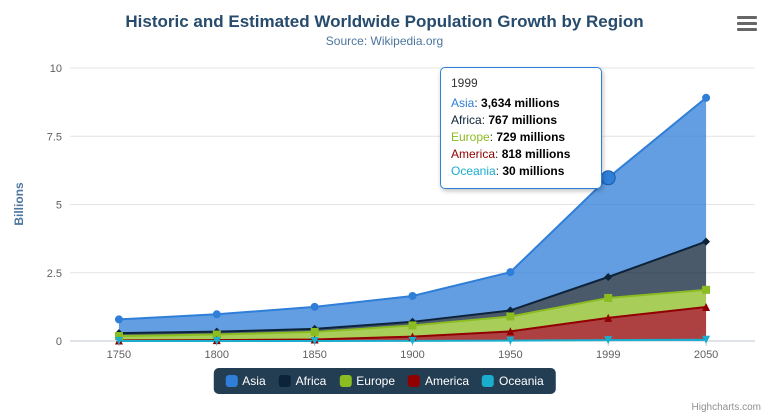  I want to click on tooltip-series-value: 818 millions, so click(536, 154).